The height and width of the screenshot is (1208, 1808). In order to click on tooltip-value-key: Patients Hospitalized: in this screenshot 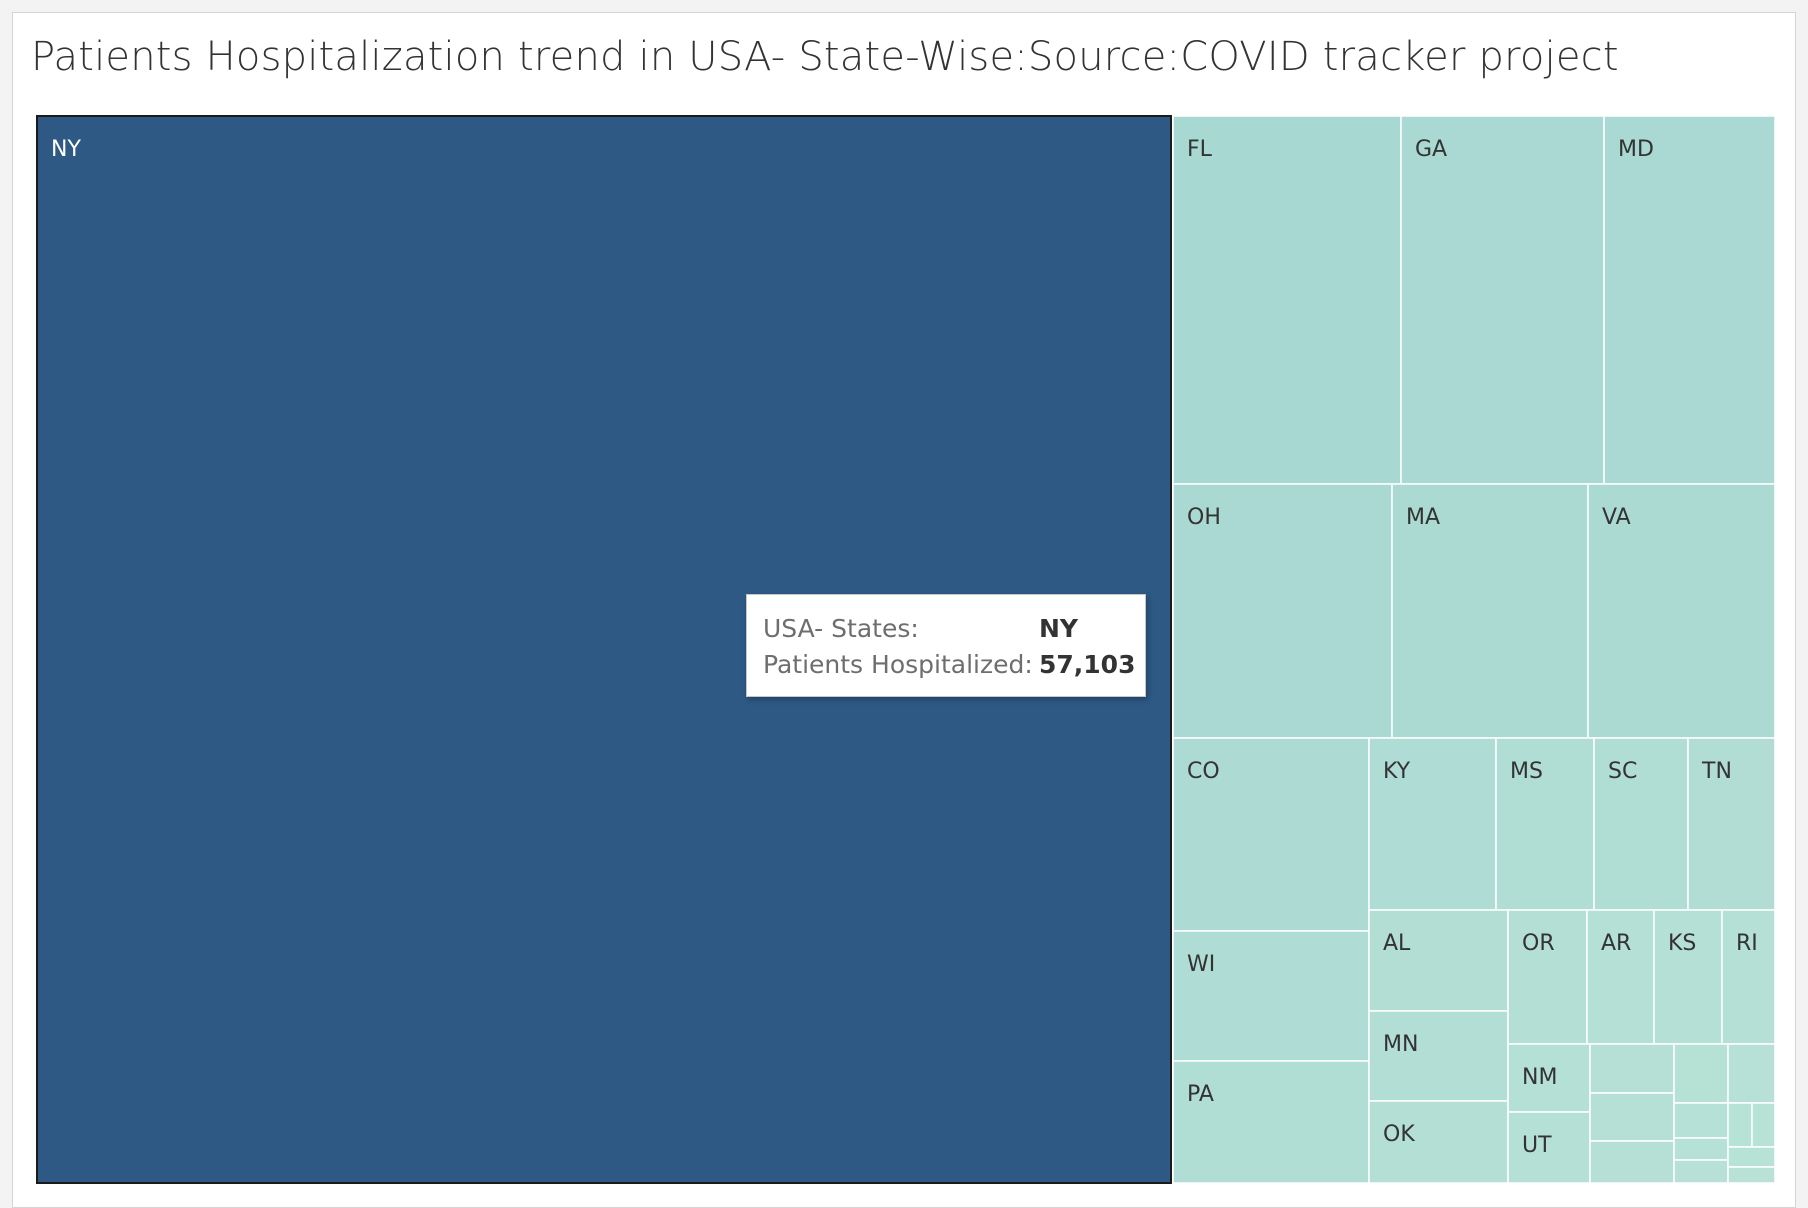, I will do `click(898, 664)`.